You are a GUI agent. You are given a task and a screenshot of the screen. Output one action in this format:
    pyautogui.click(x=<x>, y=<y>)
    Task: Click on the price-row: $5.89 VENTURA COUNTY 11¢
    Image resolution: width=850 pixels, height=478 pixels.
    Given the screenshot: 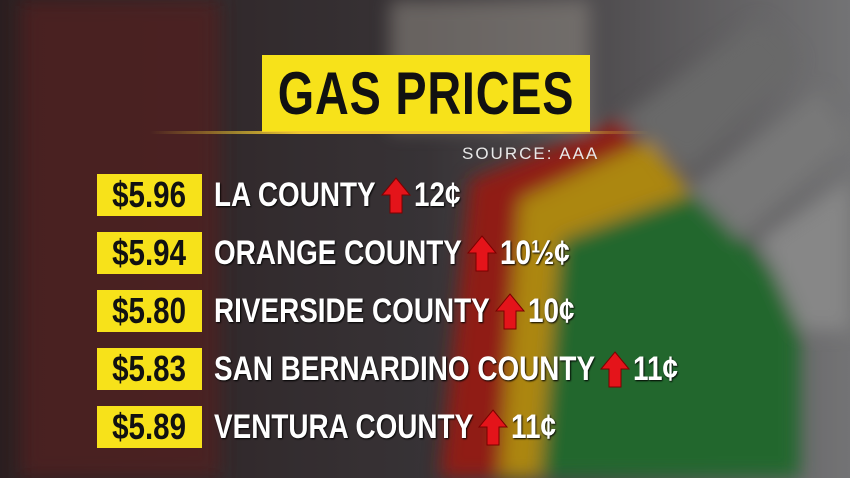 What is the action you would take?
    pyautogui.click(x=331, y=427)
    